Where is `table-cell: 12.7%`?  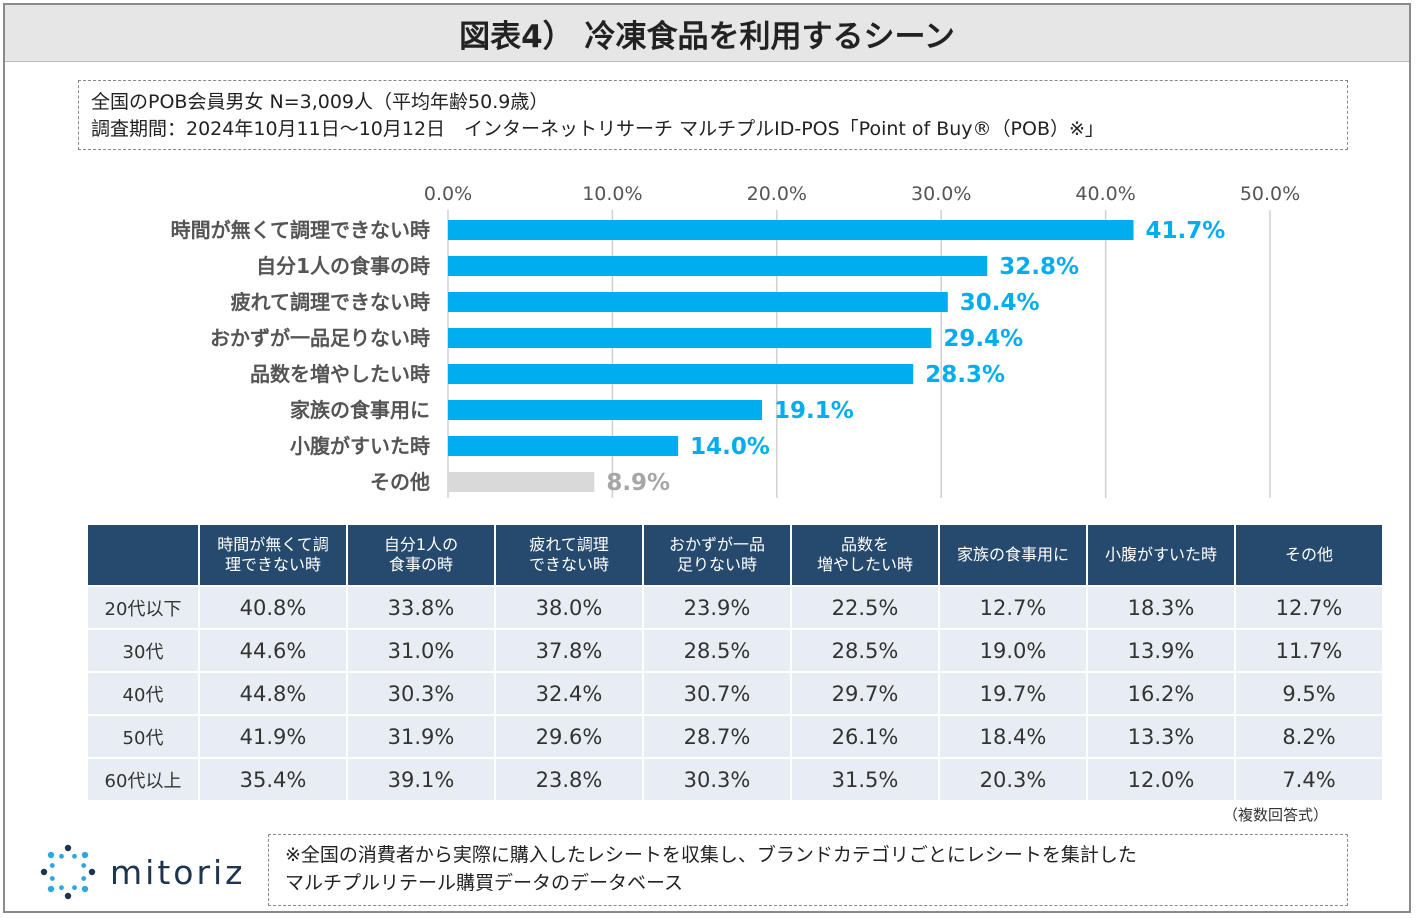 table-cell: 12.7% is located at coordinates (1309, 607).